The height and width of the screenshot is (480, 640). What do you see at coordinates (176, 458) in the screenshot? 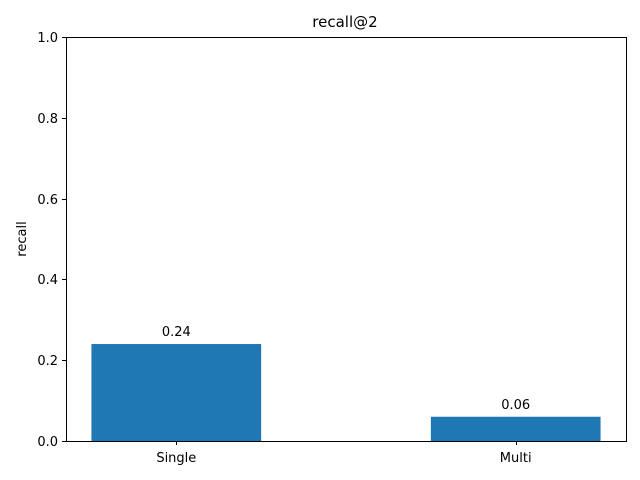
I see `x-tick-label: Single` at bounding box center [176, 458].